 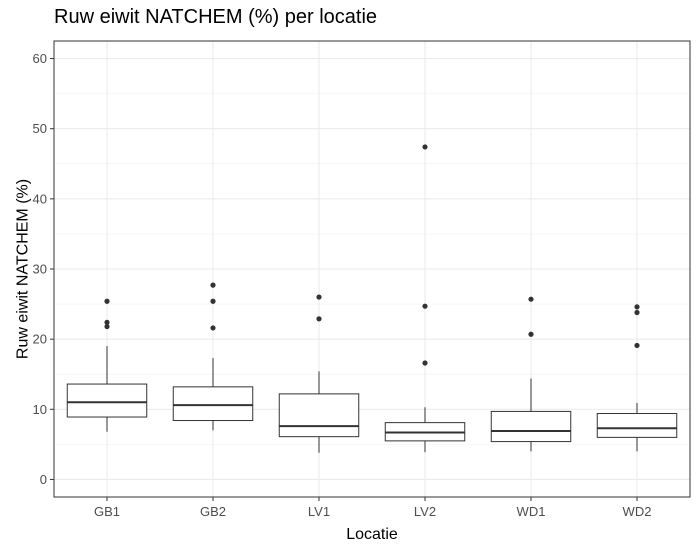 What do you see at coordinates (40, 409) in the screenshot?
I see `y-tick-label: 10` at bounding box center [40, 409].